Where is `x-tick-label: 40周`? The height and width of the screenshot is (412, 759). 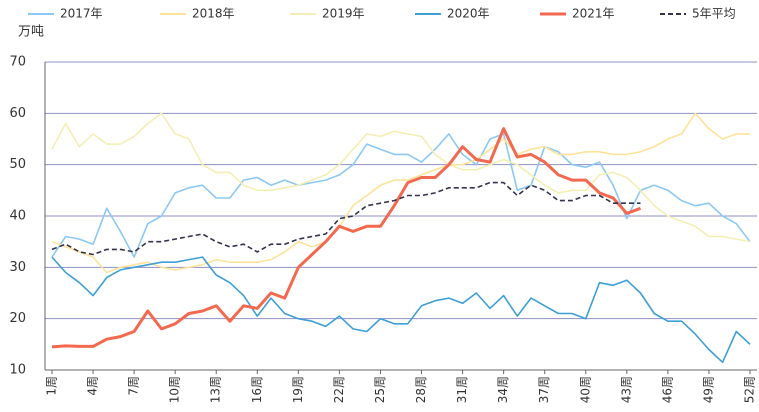
x-tick-label: 40周 is located at coordinates (585, 389).